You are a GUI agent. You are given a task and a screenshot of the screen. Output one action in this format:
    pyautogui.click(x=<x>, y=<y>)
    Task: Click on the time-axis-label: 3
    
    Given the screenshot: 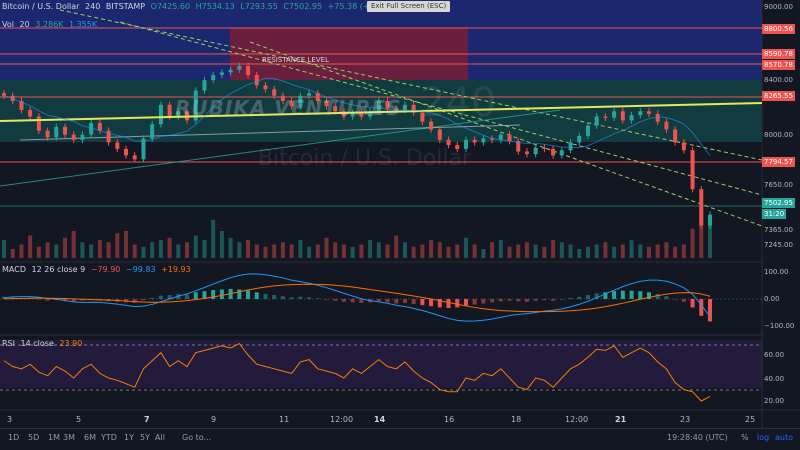 What is the action you would take?
    pyautogui.click(x=10, y=419)
    